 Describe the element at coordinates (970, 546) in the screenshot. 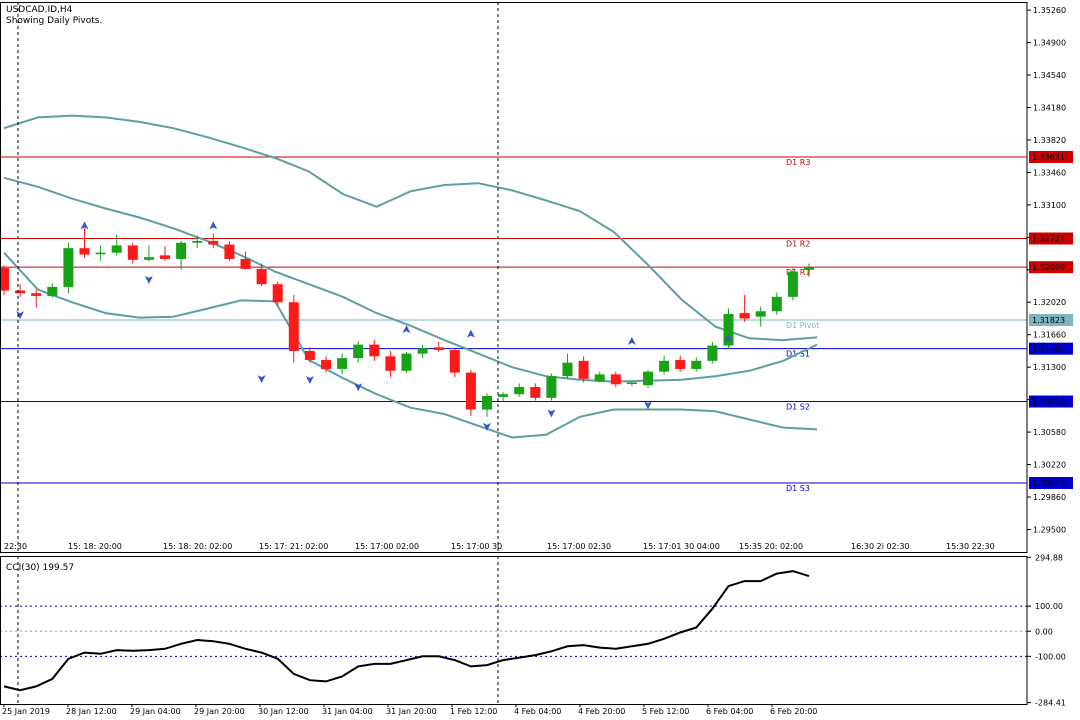

I see `time-strip-label: 15:30 22:30` at that location.